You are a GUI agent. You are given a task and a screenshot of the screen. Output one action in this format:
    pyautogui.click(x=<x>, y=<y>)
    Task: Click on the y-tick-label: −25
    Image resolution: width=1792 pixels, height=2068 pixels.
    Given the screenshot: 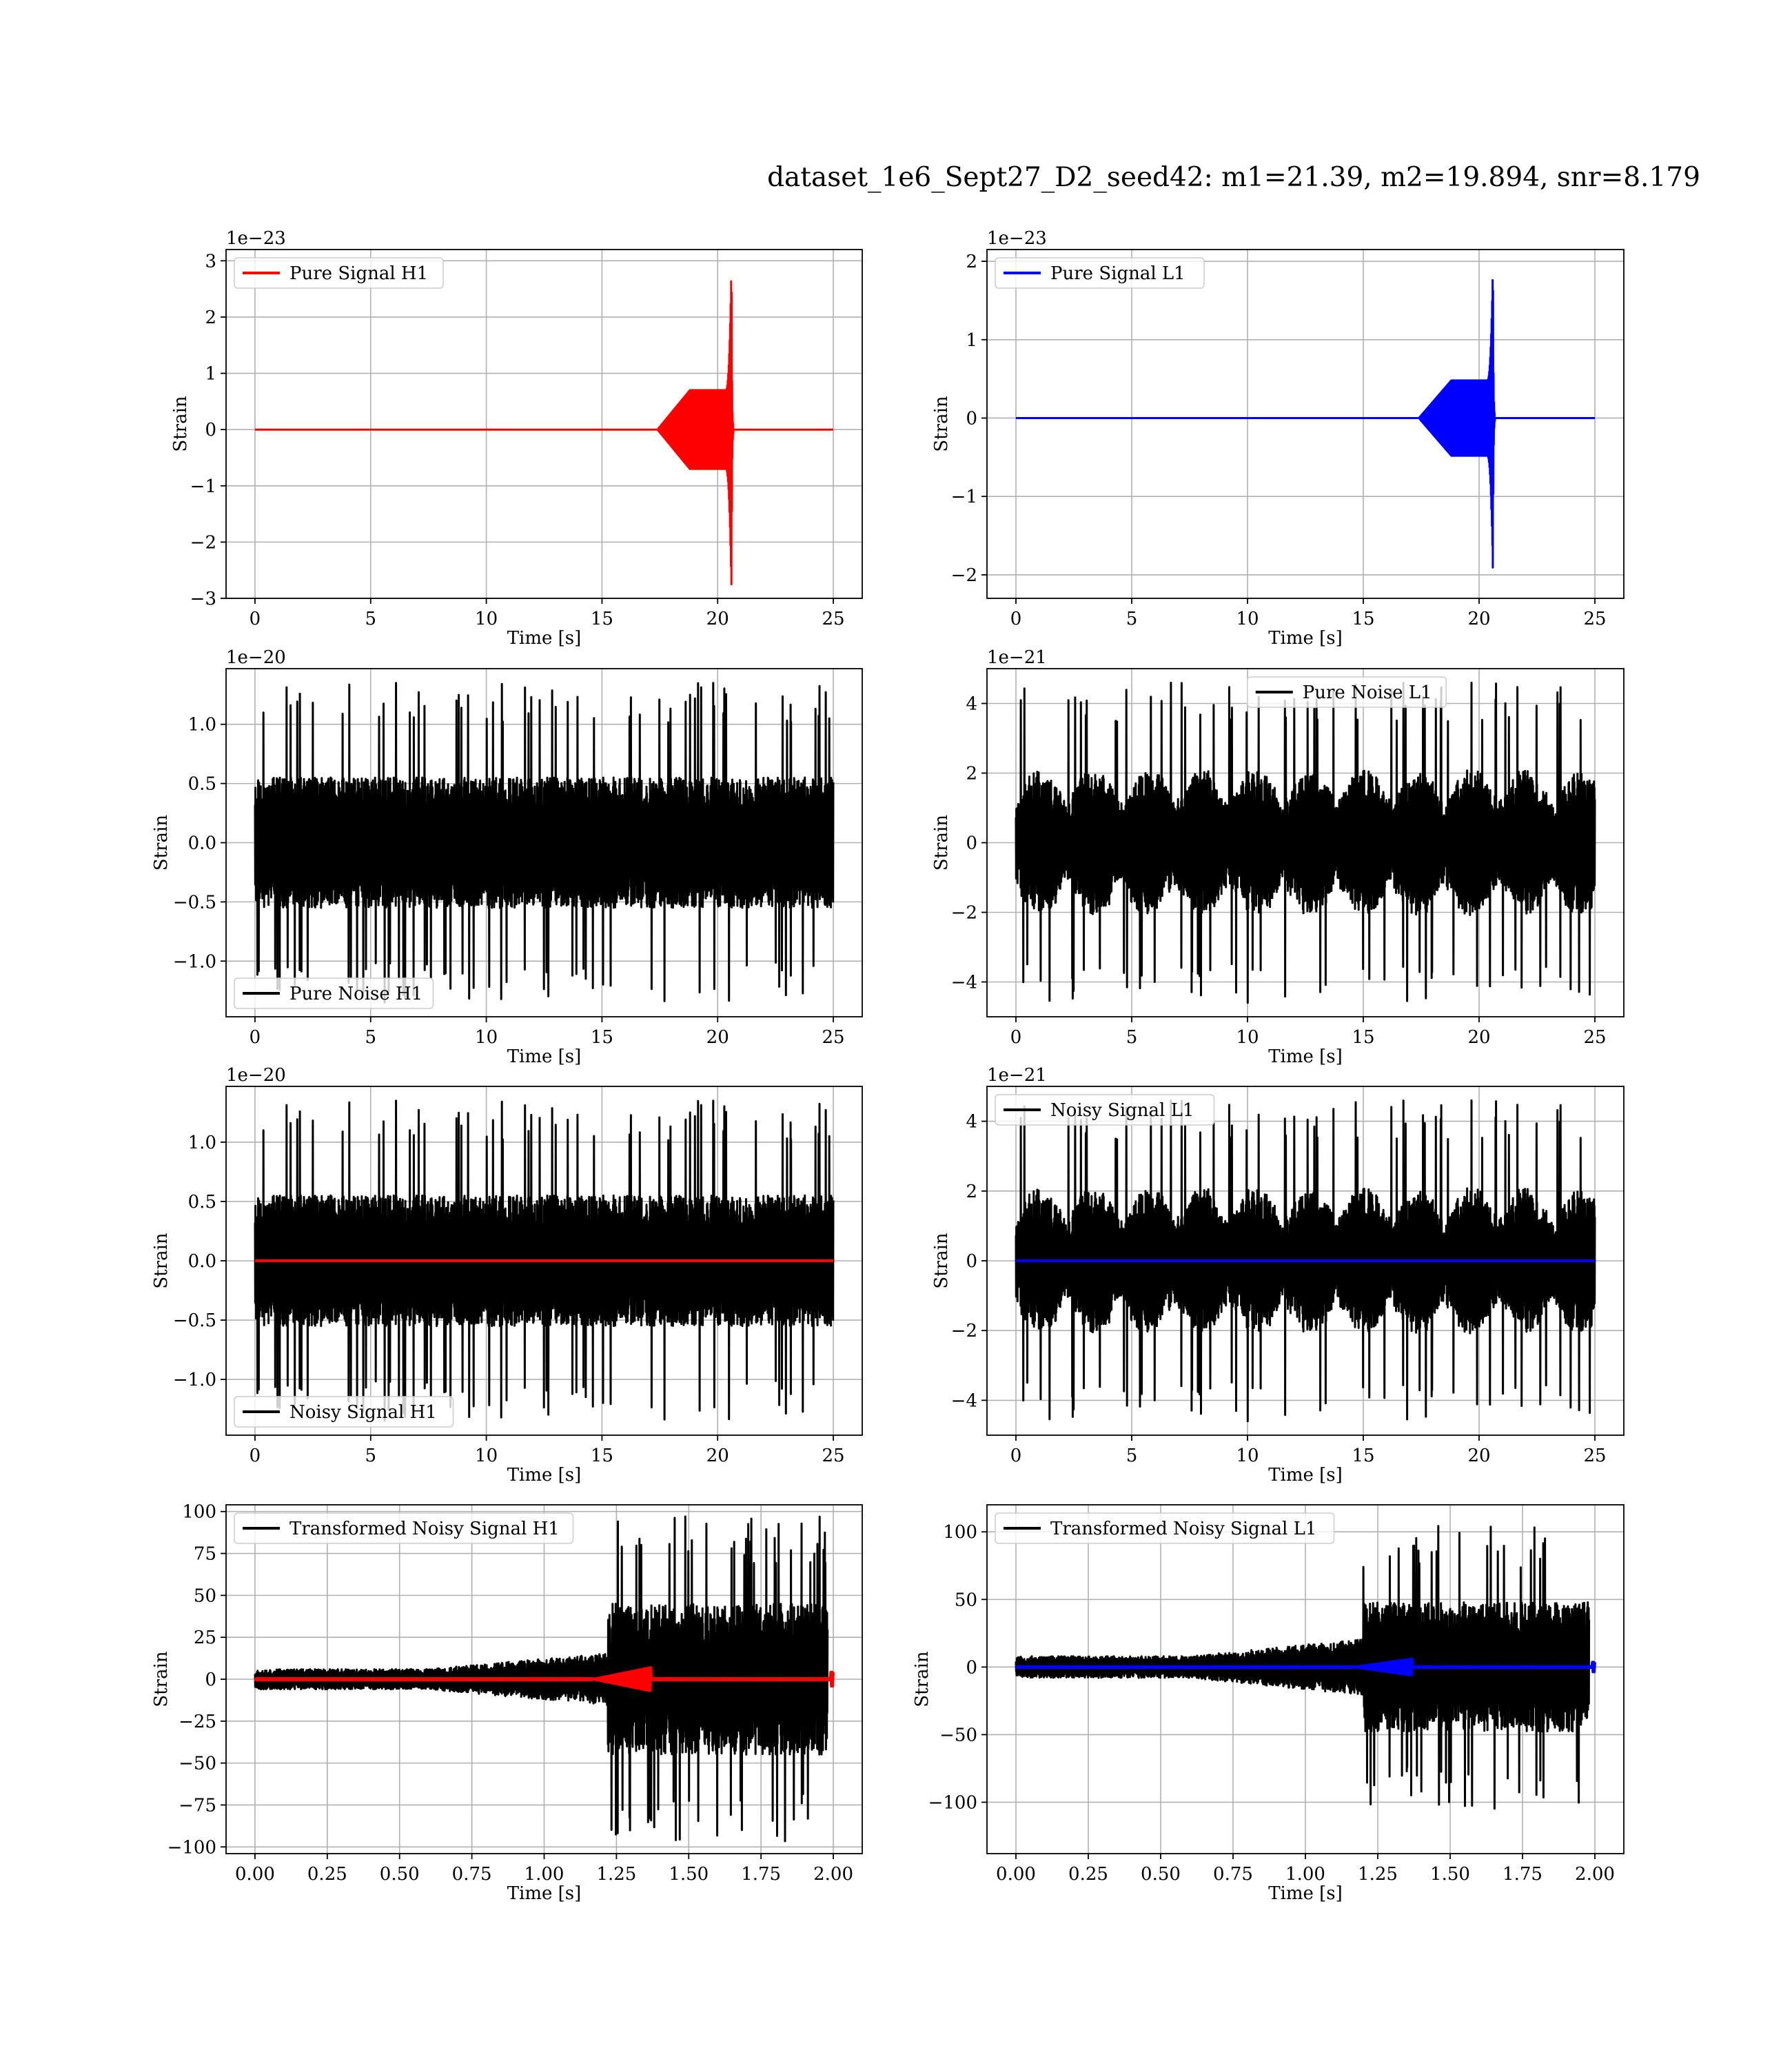 What is the action you would take?
    pyautogui.click(x=197, y=1722)
    